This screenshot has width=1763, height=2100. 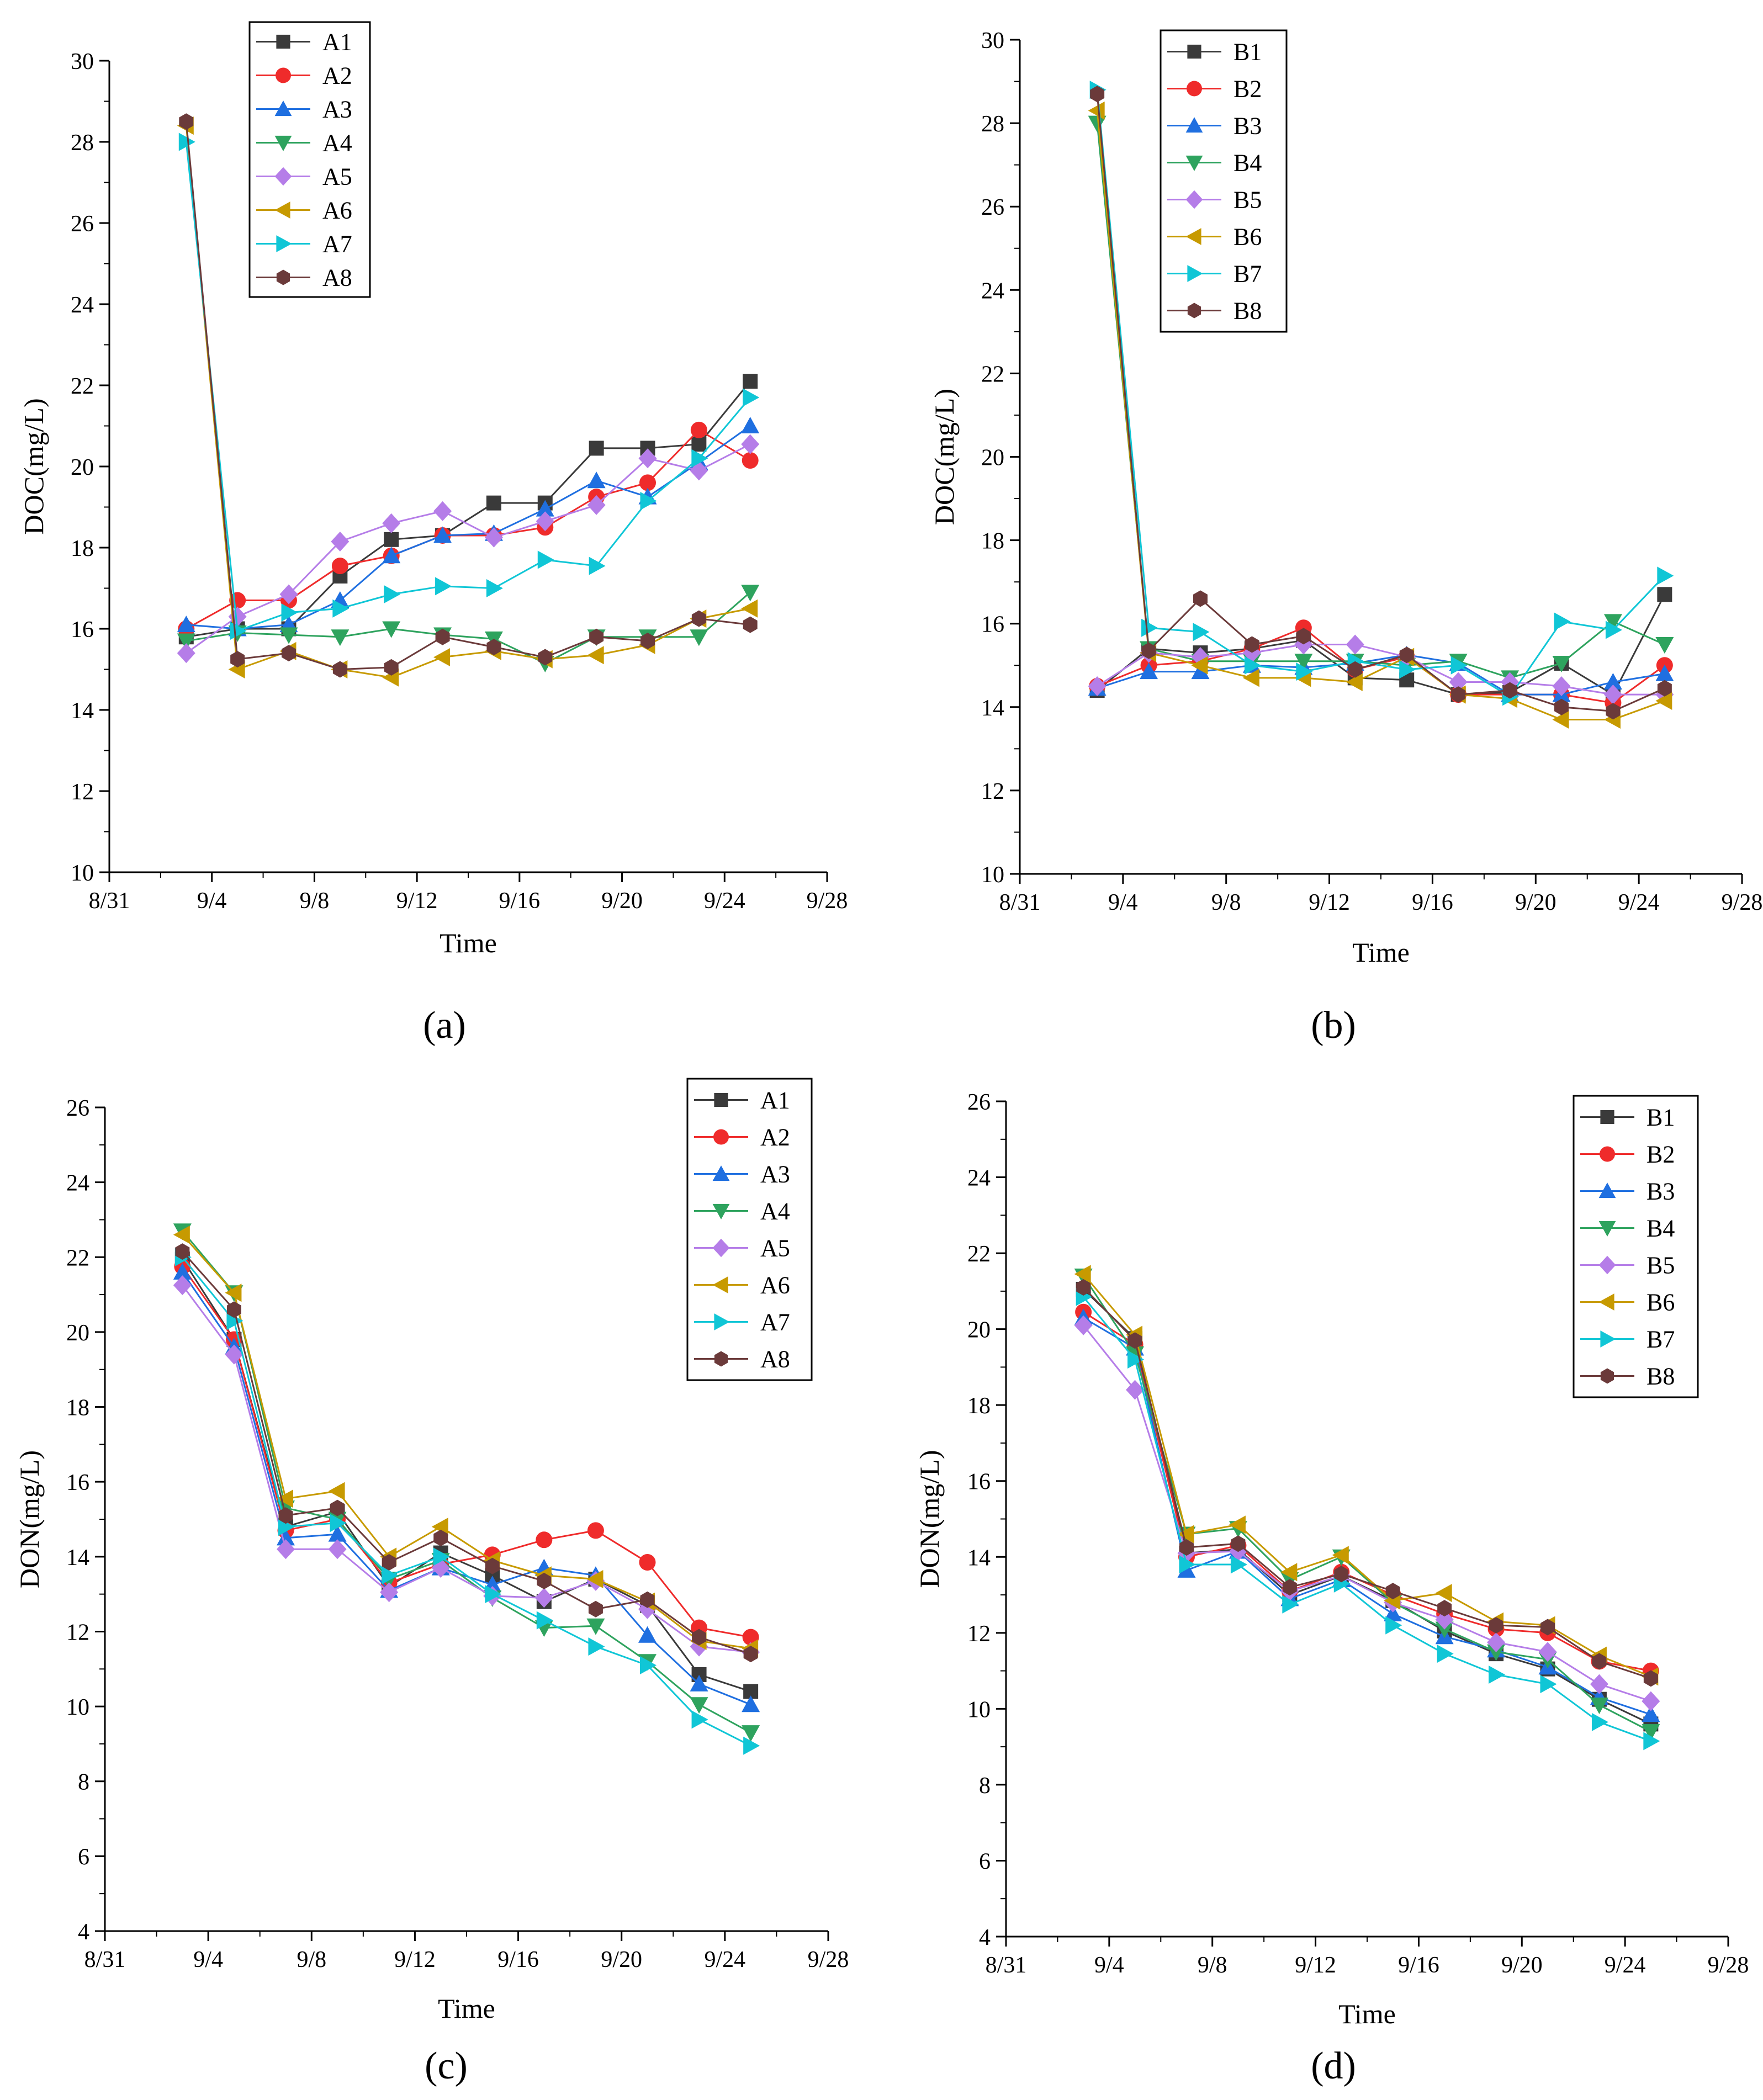 I want to click on x-tick-label: 8/31, so click(x=1006, y=1965).